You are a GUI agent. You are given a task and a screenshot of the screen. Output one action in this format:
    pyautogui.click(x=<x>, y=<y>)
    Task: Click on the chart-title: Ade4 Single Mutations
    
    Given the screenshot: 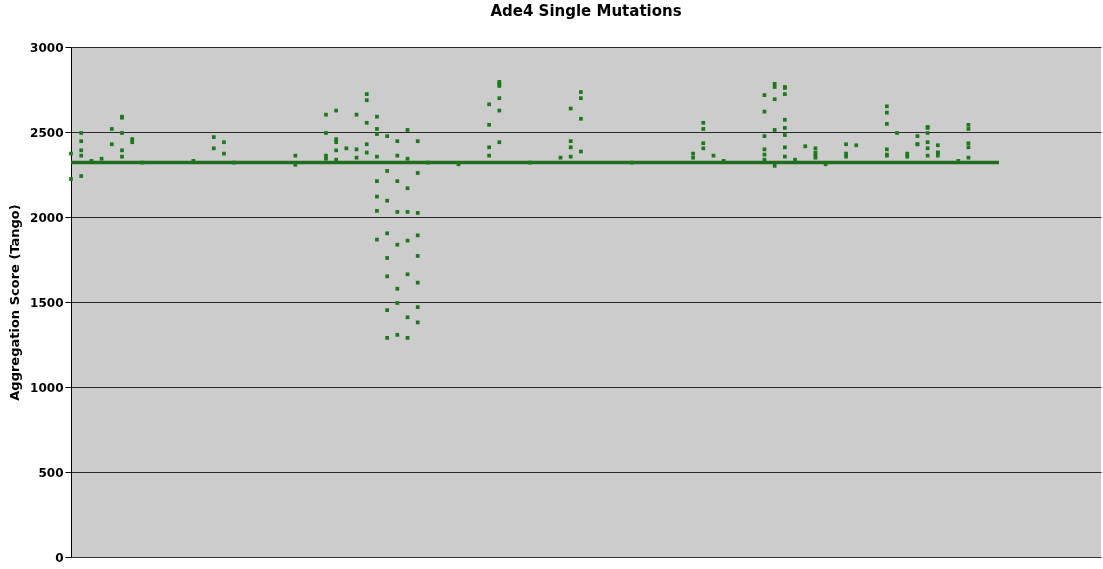 What is the action you would take?
    pyautogui.click(x=586, y=11)
    